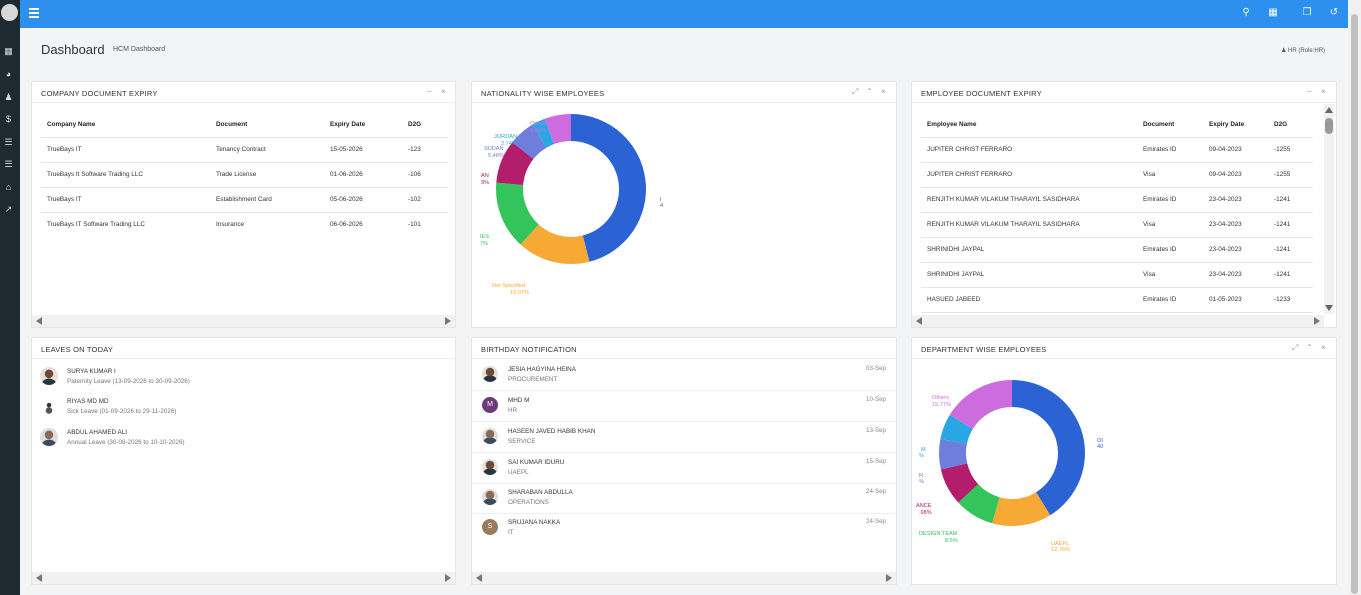 This screenshot has width=1361, height=595. Describe the element at coordinates (923, 450) in the screenshot. I see `label-m: M` at that location.